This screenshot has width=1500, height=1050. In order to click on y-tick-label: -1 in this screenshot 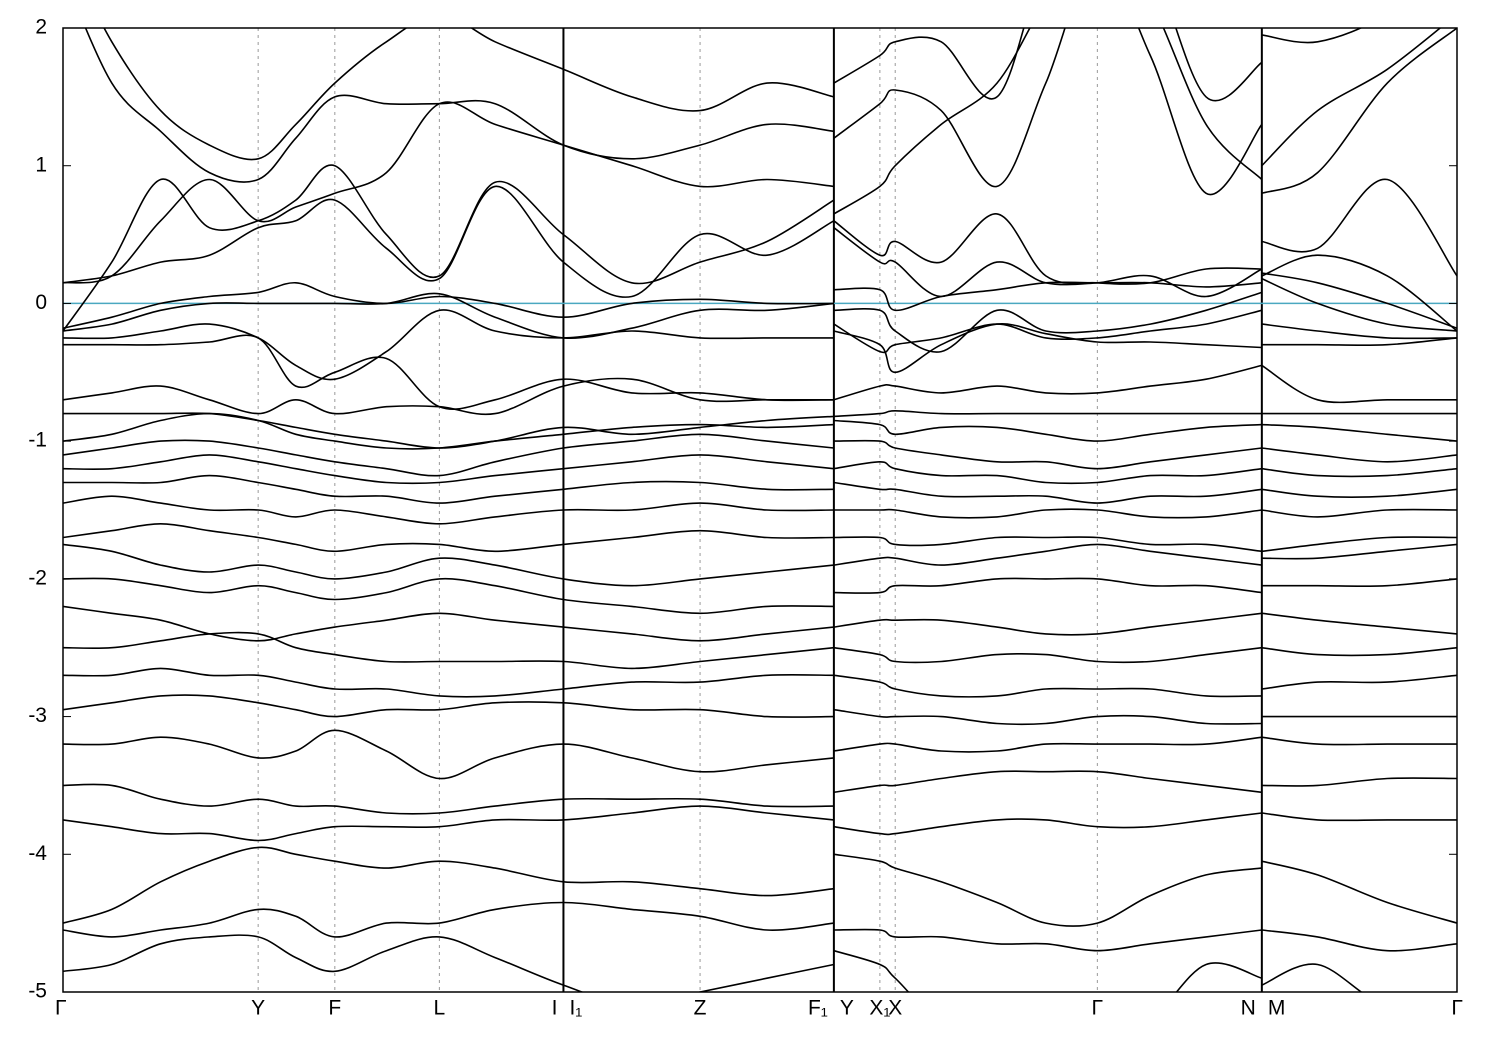, I will do `click(37, 440)`.